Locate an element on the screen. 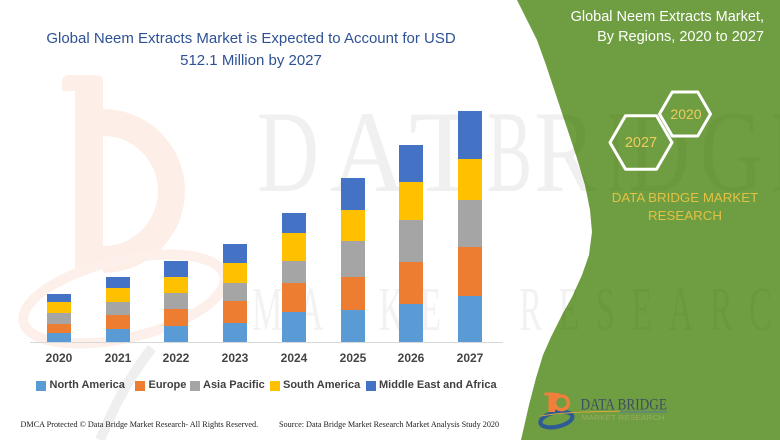 Image resolution: width=780 pixels, height=440 pixels. svg-text: MARKET RESEARCH is located at coordinates (623, 418).